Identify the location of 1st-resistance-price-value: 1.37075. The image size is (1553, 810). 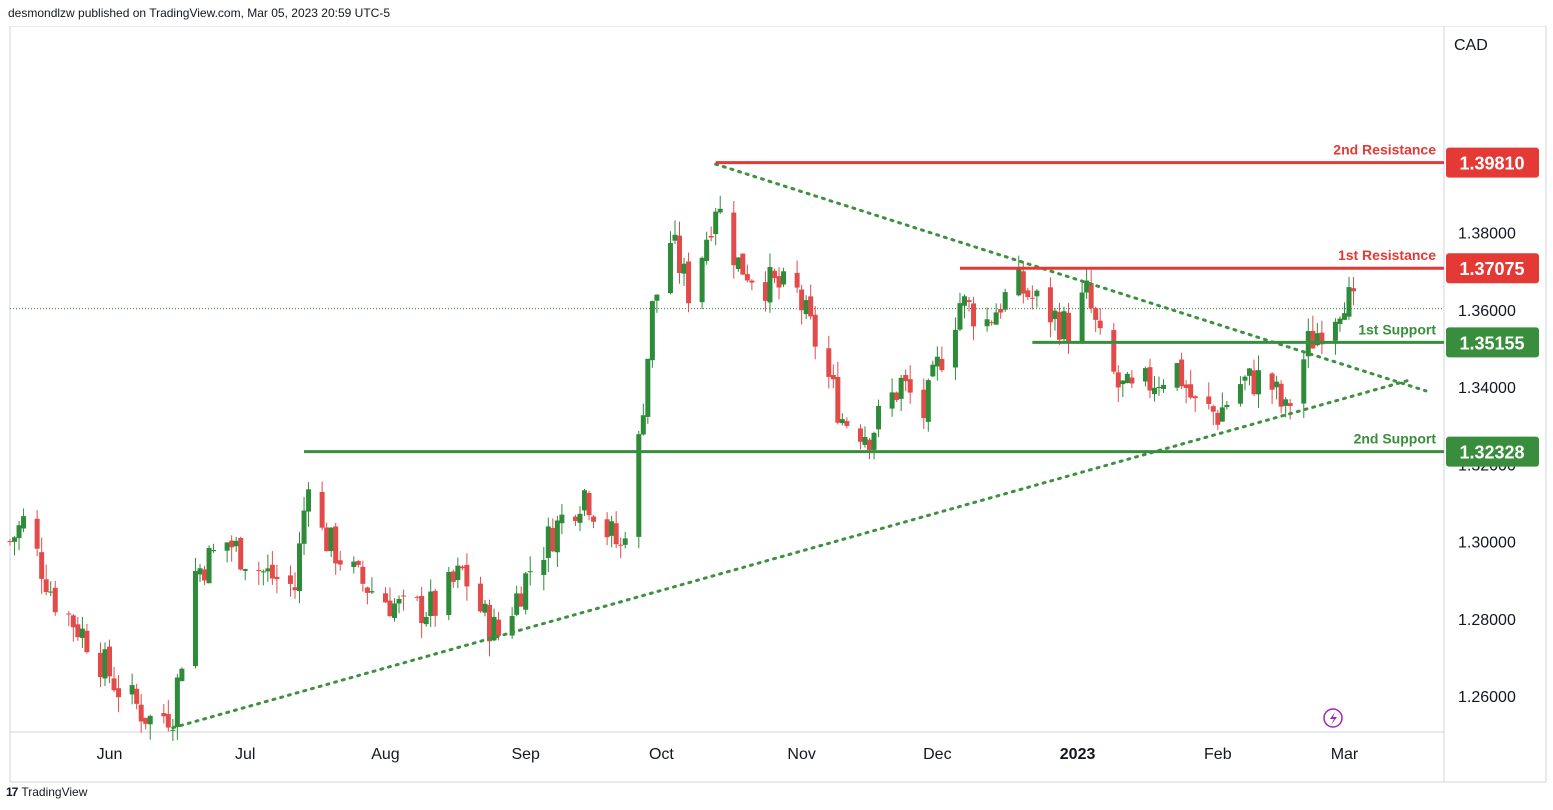
(1491, 269).